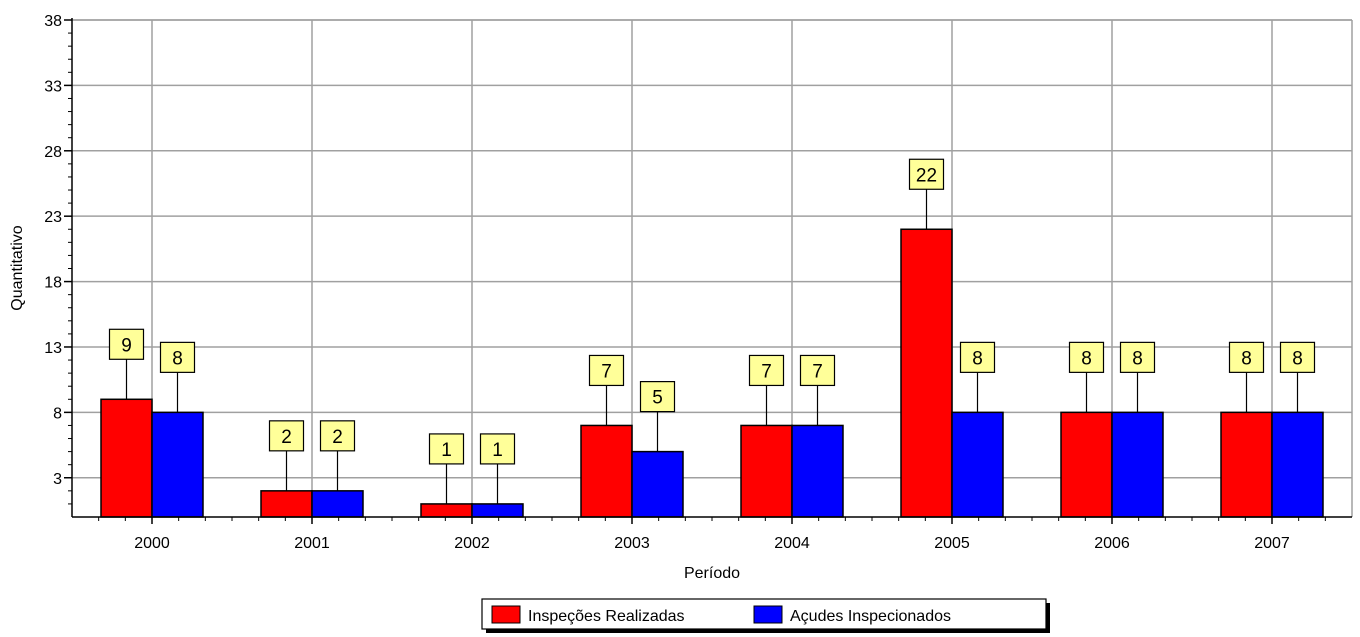 This screenshot has width=1360, height=637. What do you see at coordinates (712, 543) in the screenshot?
I see `x-tick-labels: 2000 2001 2002 2003 2004 2005 2006 2007` at bounding box center [712, 543].